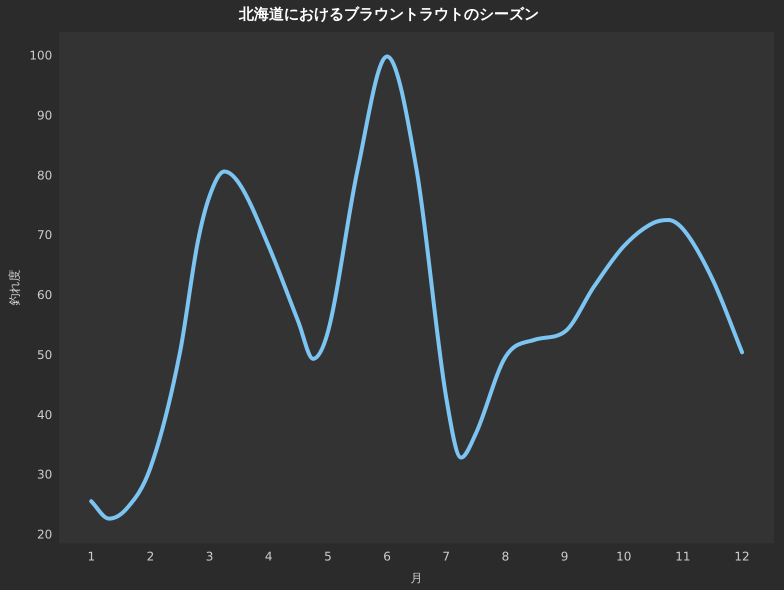  Describe the element at coordinates (564, 557) in the screenshot. I see `x-tick-label: 9` at that location.